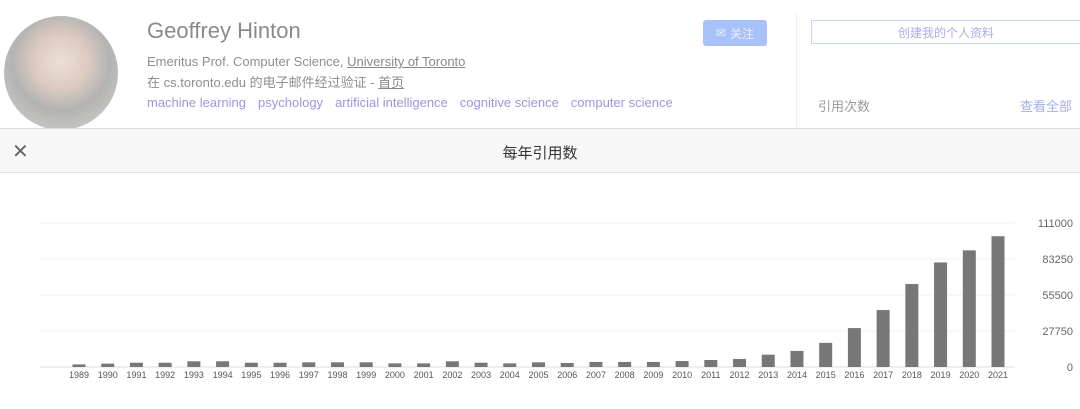 The image size is (1080, 409). Describe the element at coordinates (251, 375) in the screenshot. I see `x-tick-label: 1995` at that location.